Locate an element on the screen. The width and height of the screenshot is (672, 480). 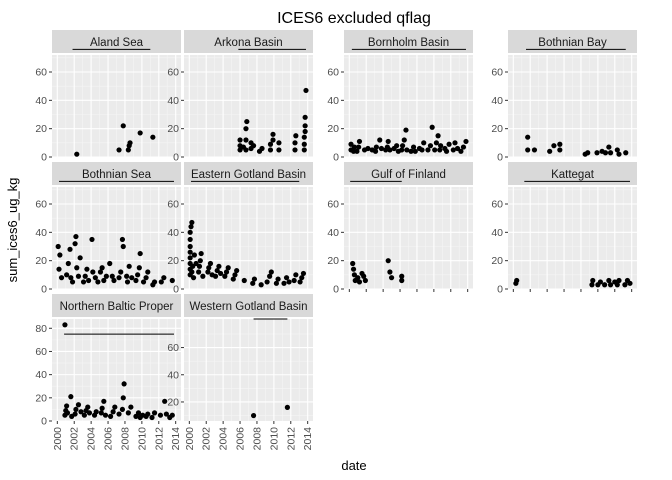
y-tick-label: 20 is located at coordinates (41, 129).